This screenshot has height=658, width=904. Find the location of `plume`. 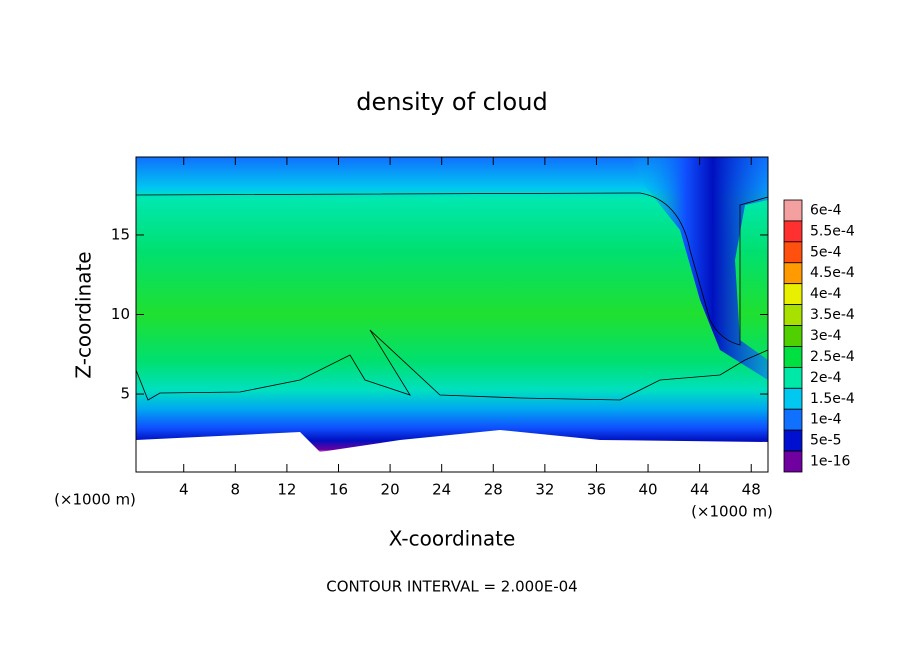

plume is located at coordinates (699, 268).